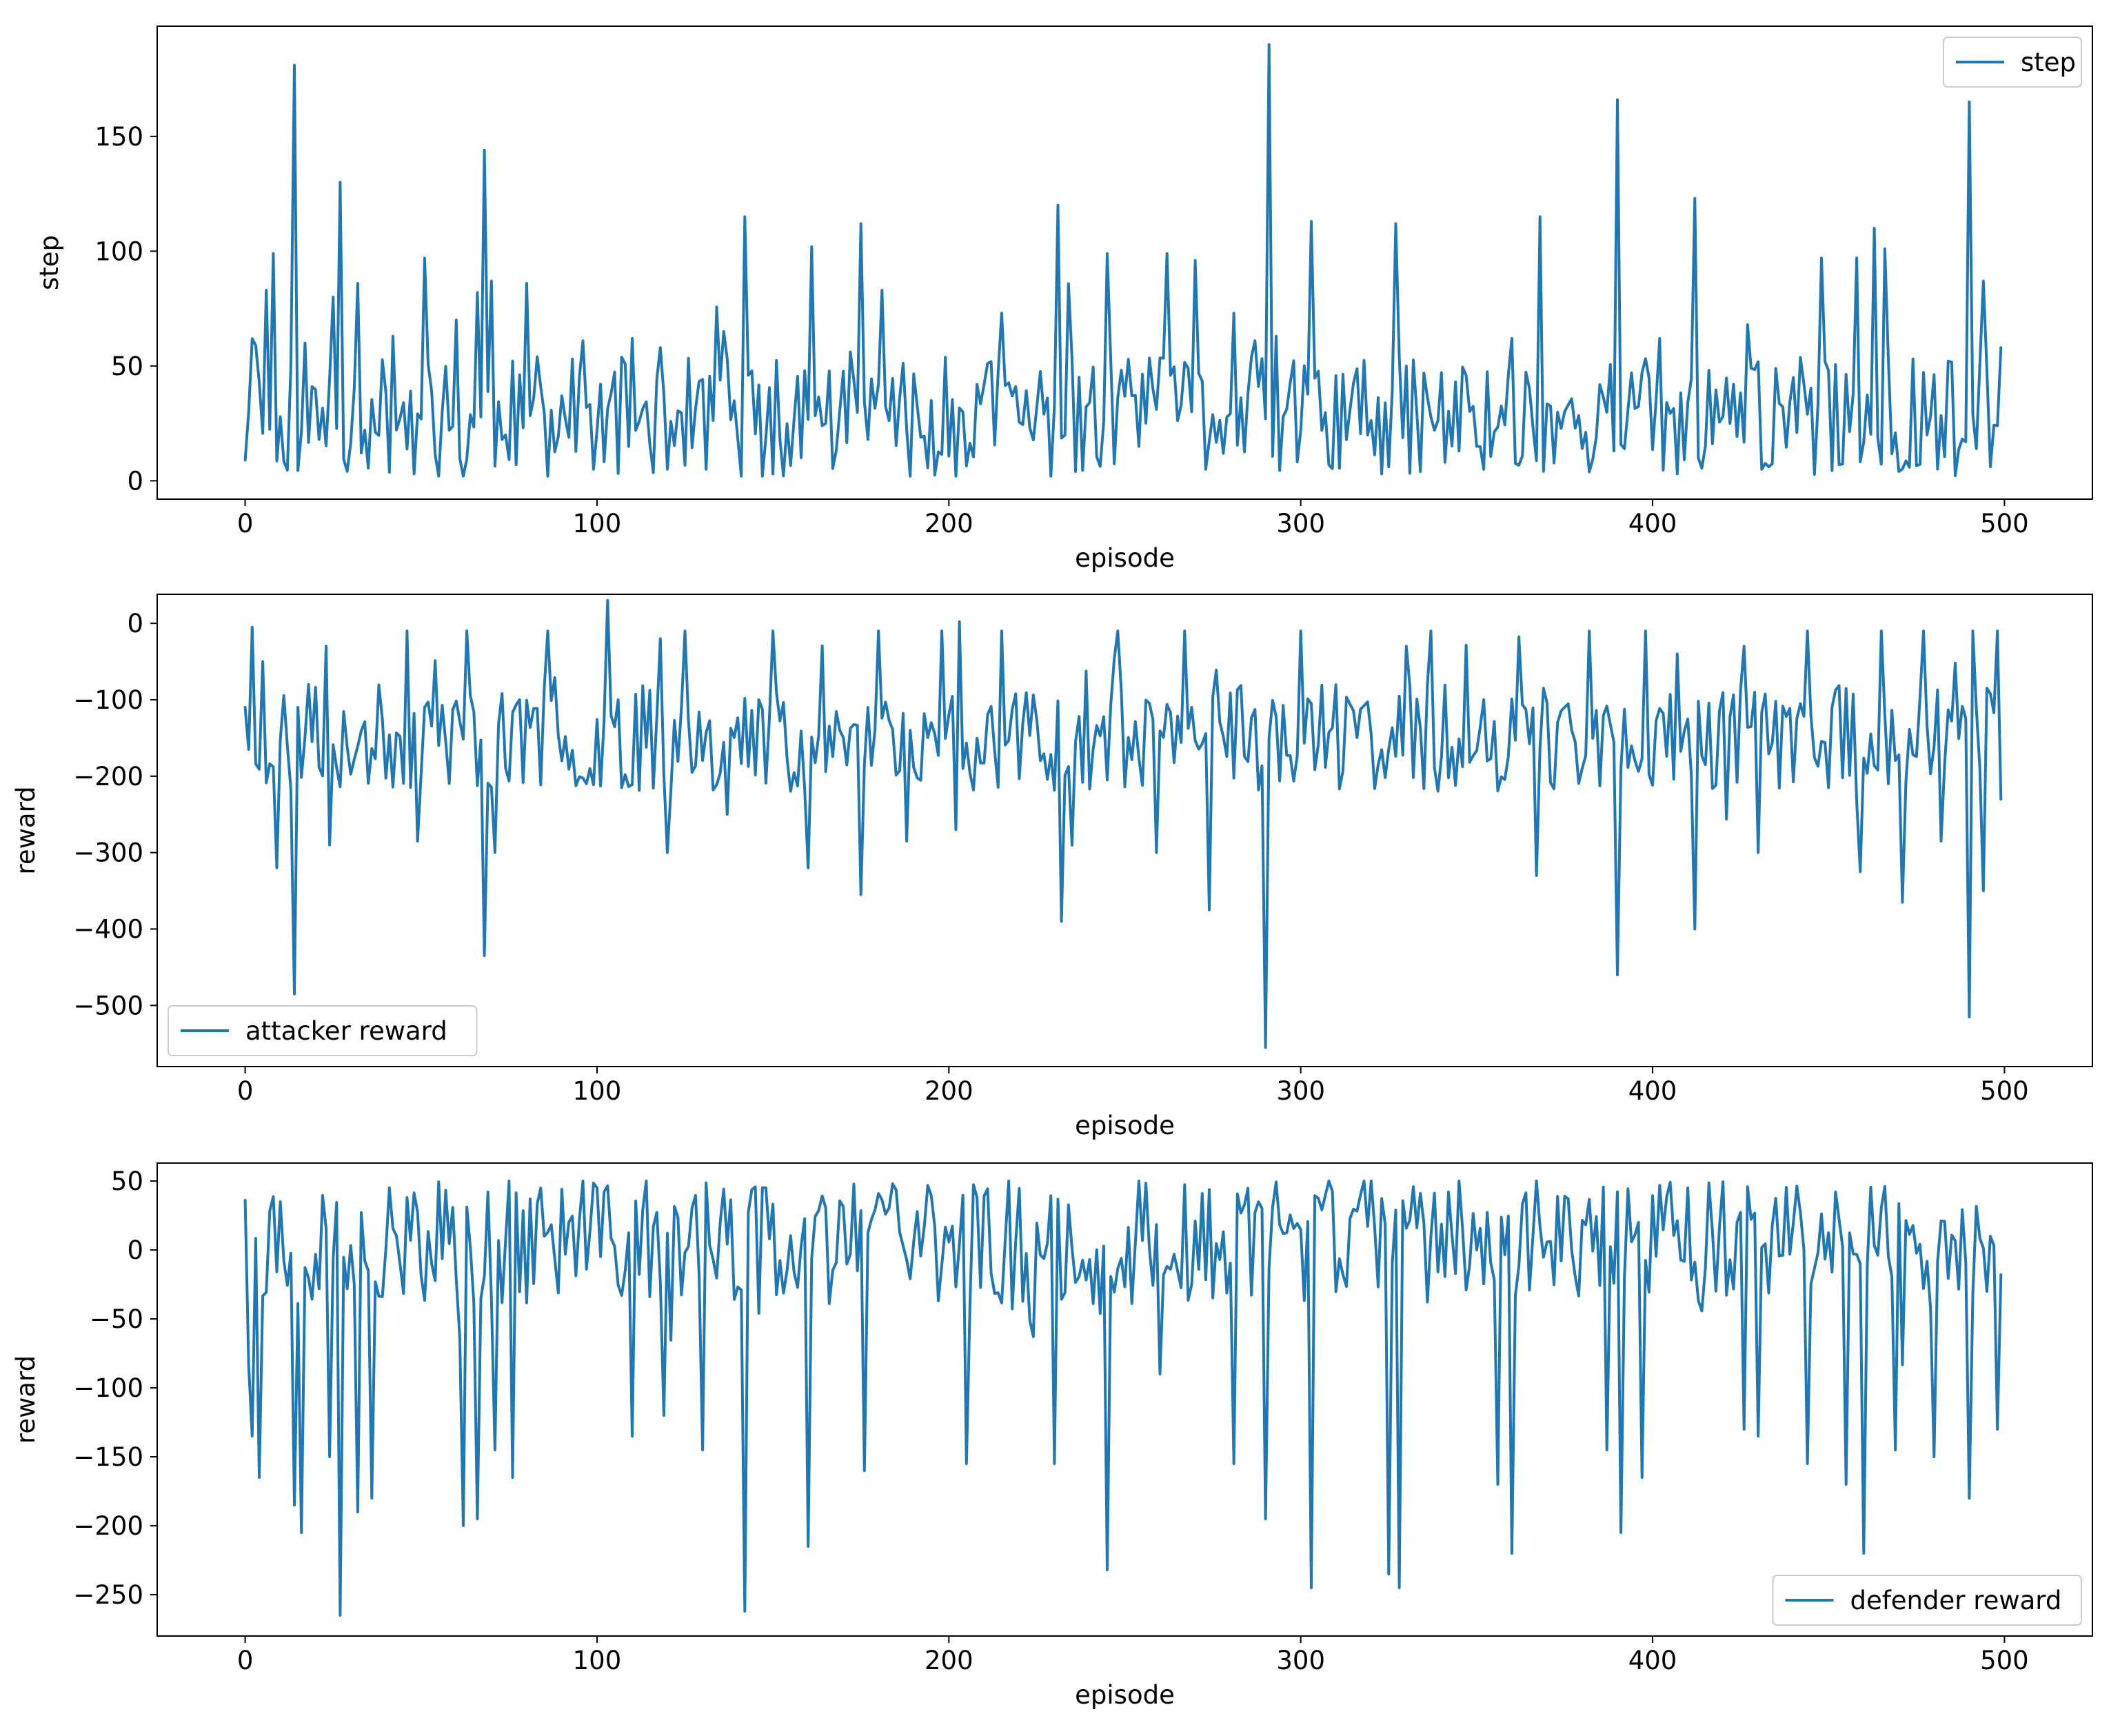 This screenshot has height=1736, width=2120. I want to click on legend: defender reward, so click(1927, 1601).